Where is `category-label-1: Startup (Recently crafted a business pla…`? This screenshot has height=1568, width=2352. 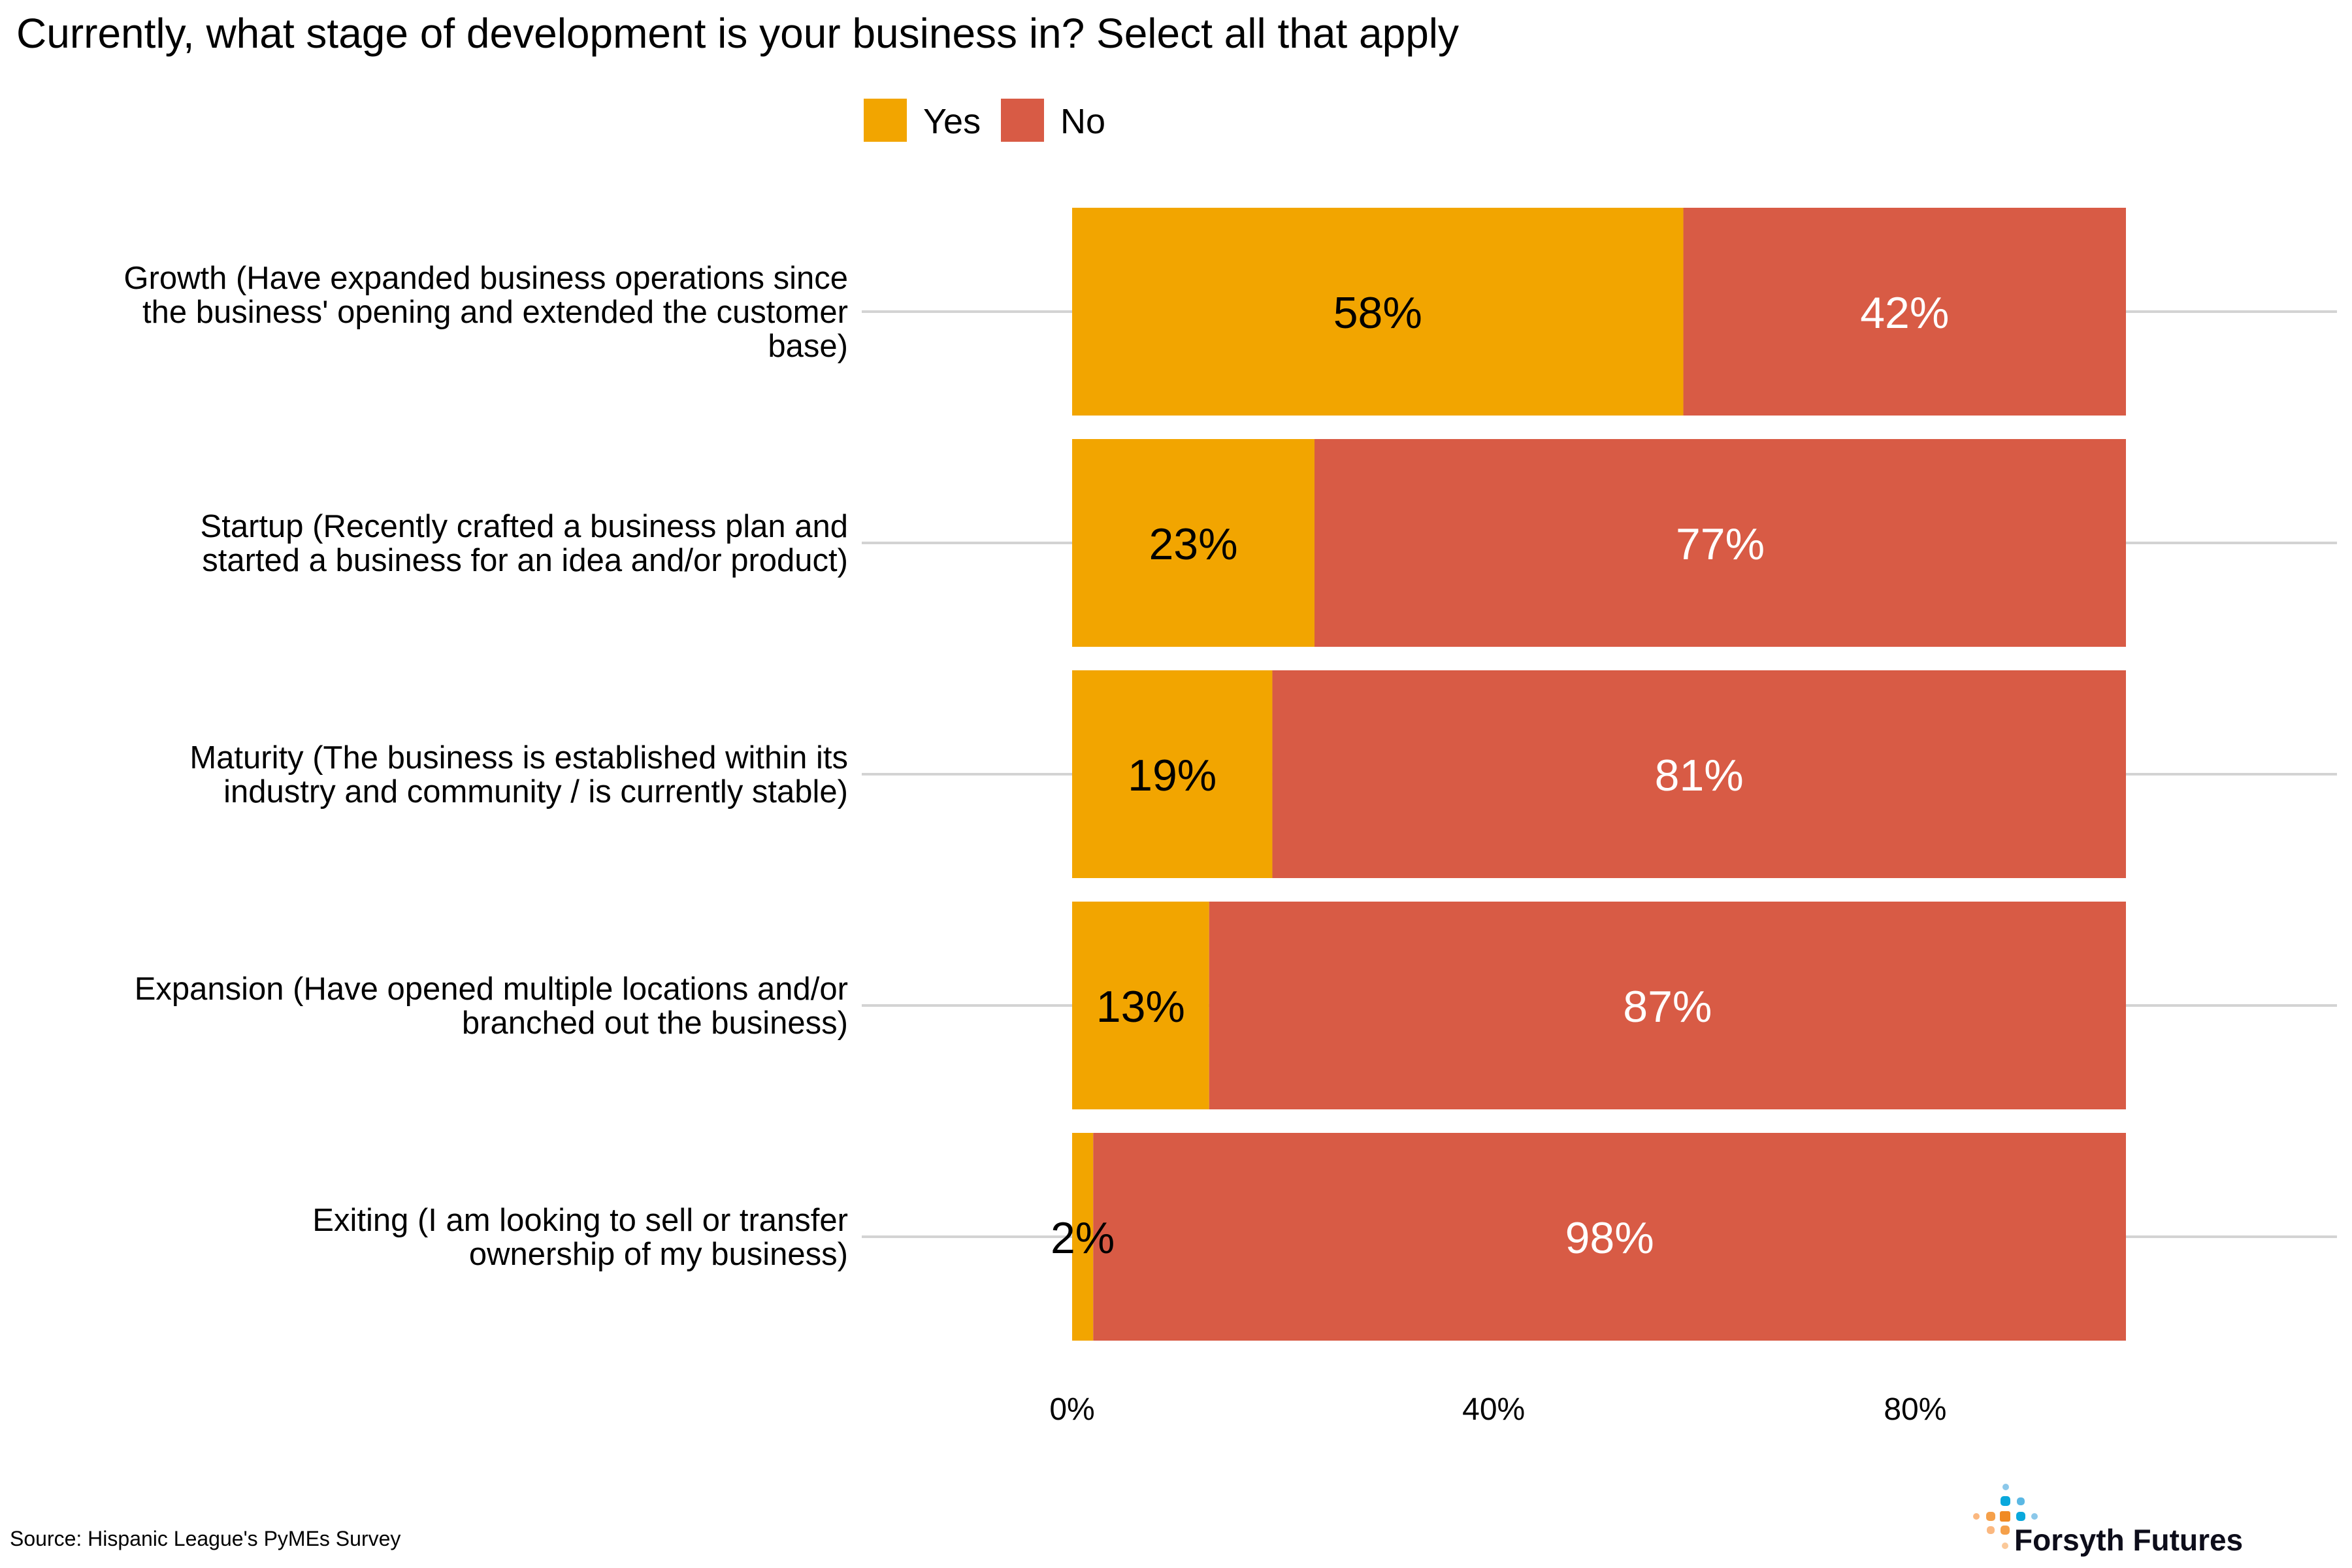
category-label-1: Startup (Recently crafted a business pla… is located at coordinates (524, 543).